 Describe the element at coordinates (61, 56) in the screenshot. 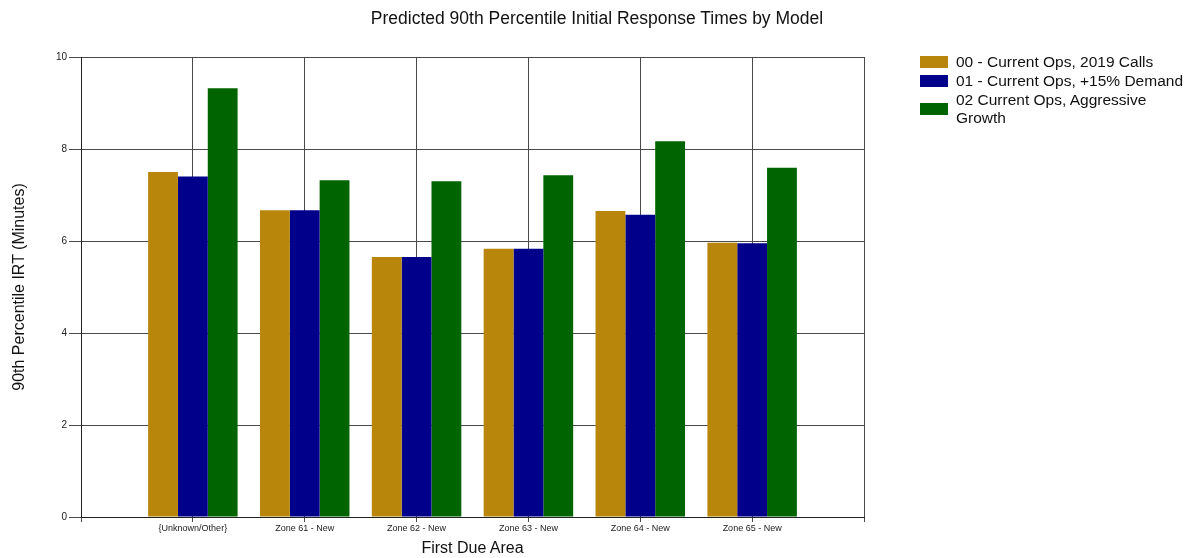

I see `y-tick-label: 10` at that location.